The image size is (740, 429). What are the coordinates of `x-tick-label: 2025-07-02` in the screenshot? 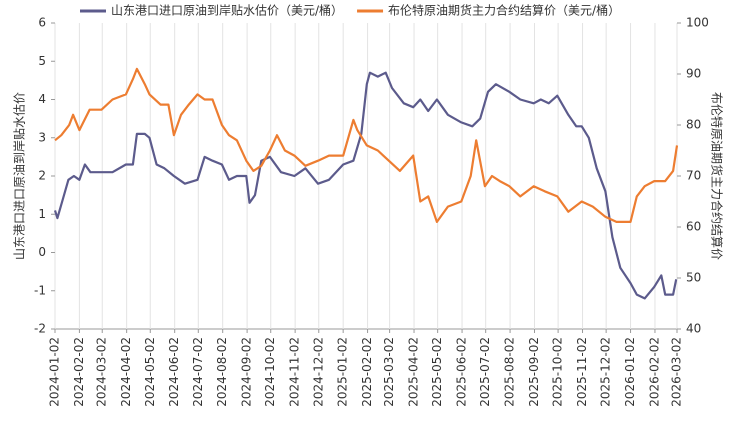 It's located at (485, 372).